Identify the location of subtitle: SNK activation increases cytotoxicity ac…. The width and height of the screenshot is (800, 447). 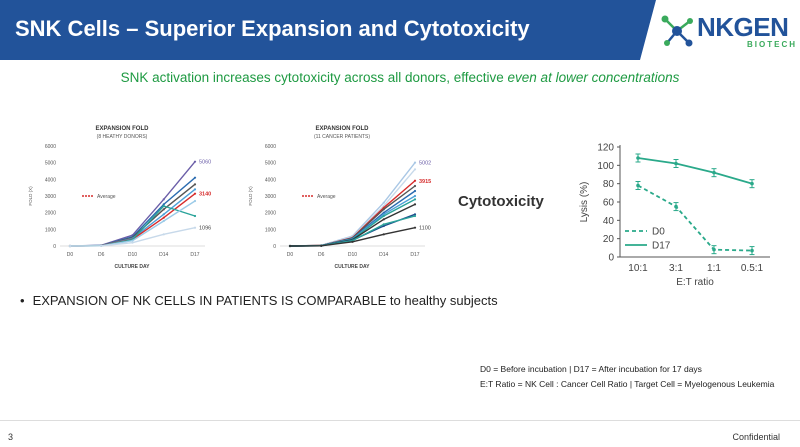
(400, 77).